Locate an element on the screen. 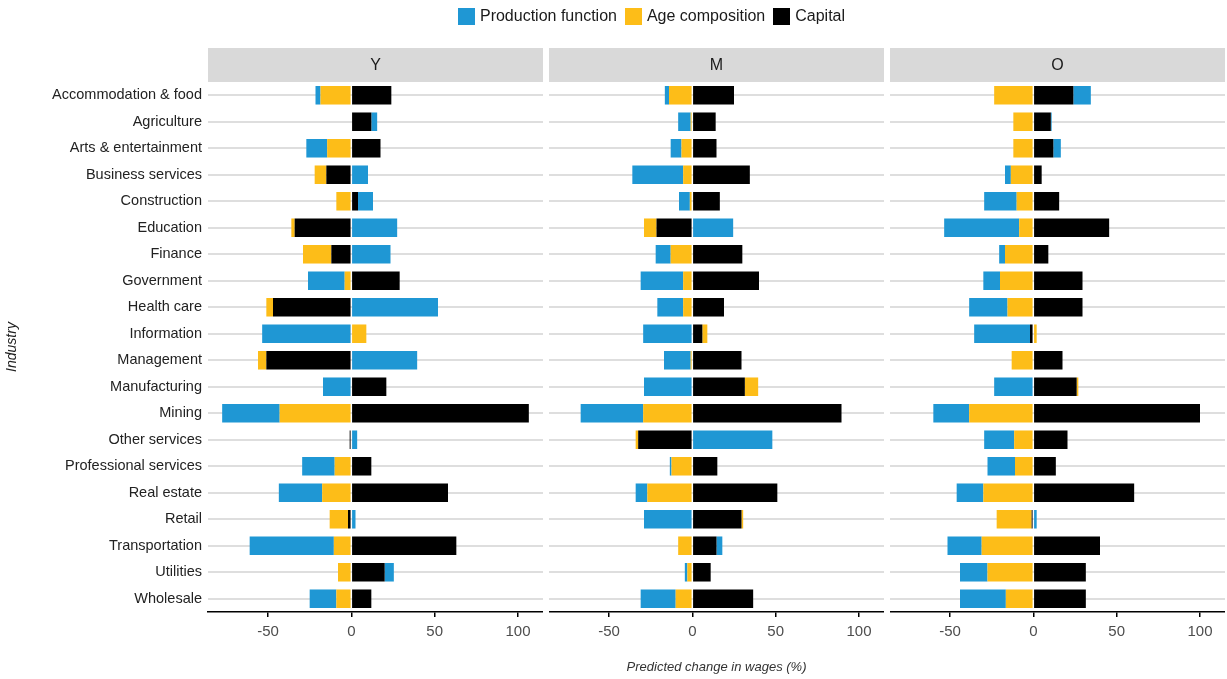  y-tick-label: Real estate is located at coordinates (165, 491).